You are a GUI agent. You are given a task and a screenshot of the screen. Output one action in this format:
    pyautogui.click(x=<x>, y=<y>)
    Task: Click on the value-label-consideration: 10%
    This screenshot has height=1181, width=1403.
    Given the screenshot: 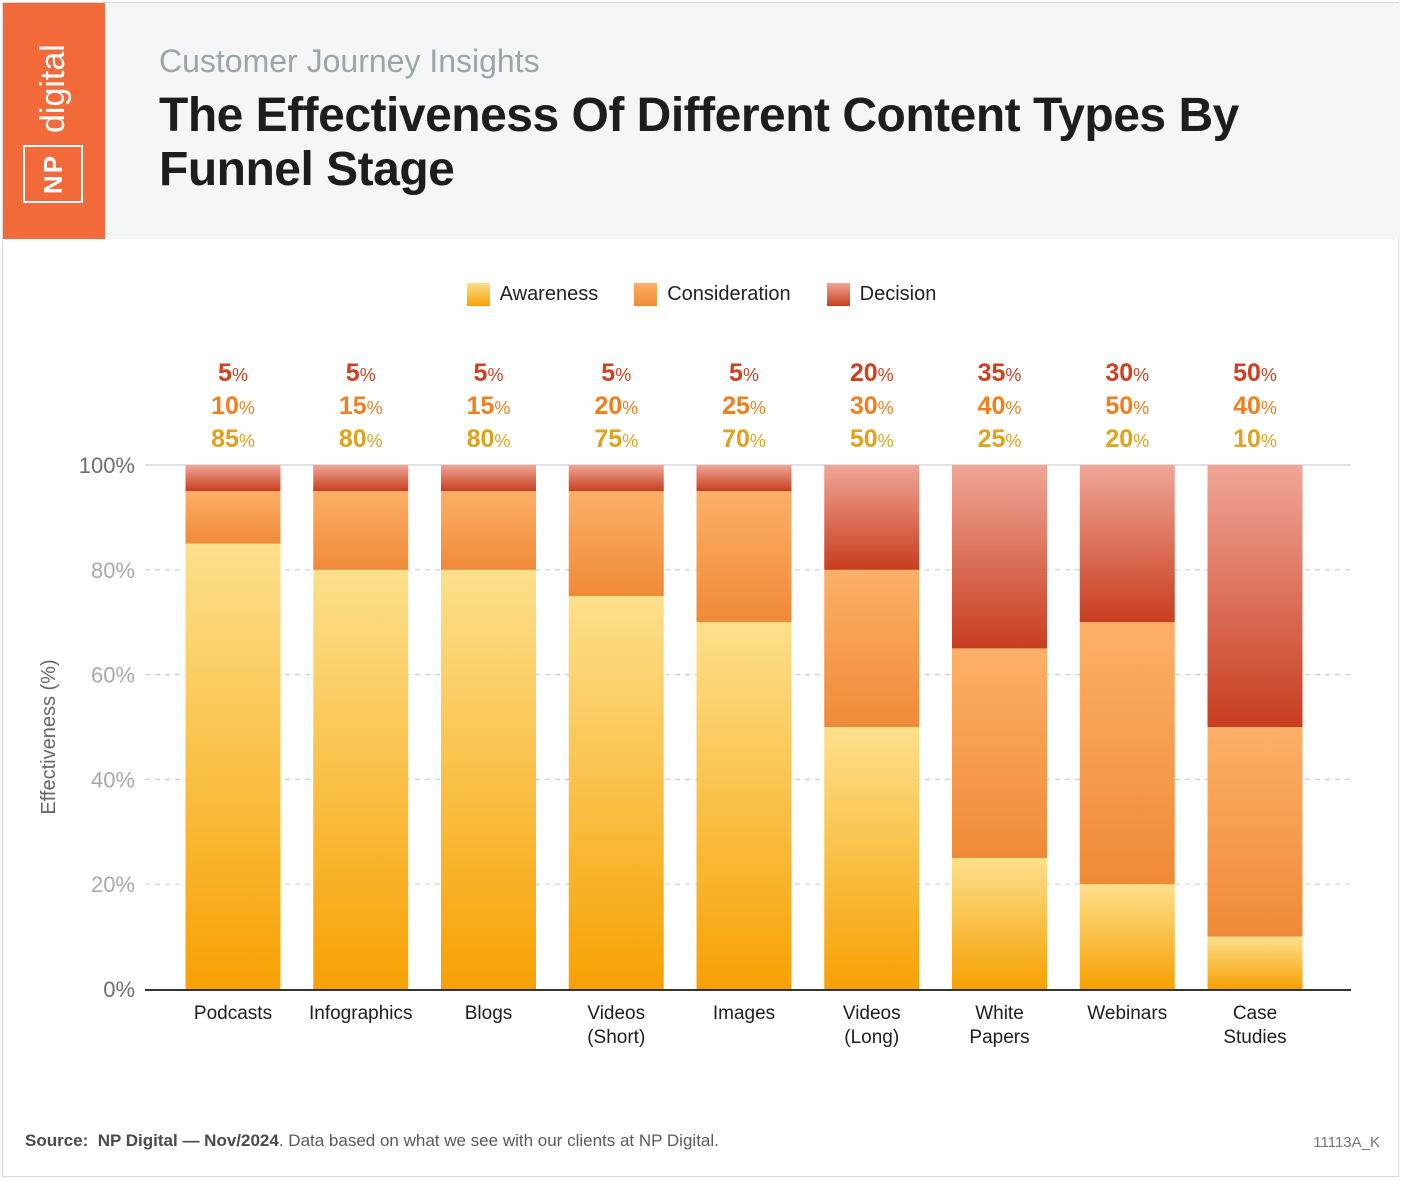 What is the action you would take?
    pyautogui.click(x=233, y=406)
    